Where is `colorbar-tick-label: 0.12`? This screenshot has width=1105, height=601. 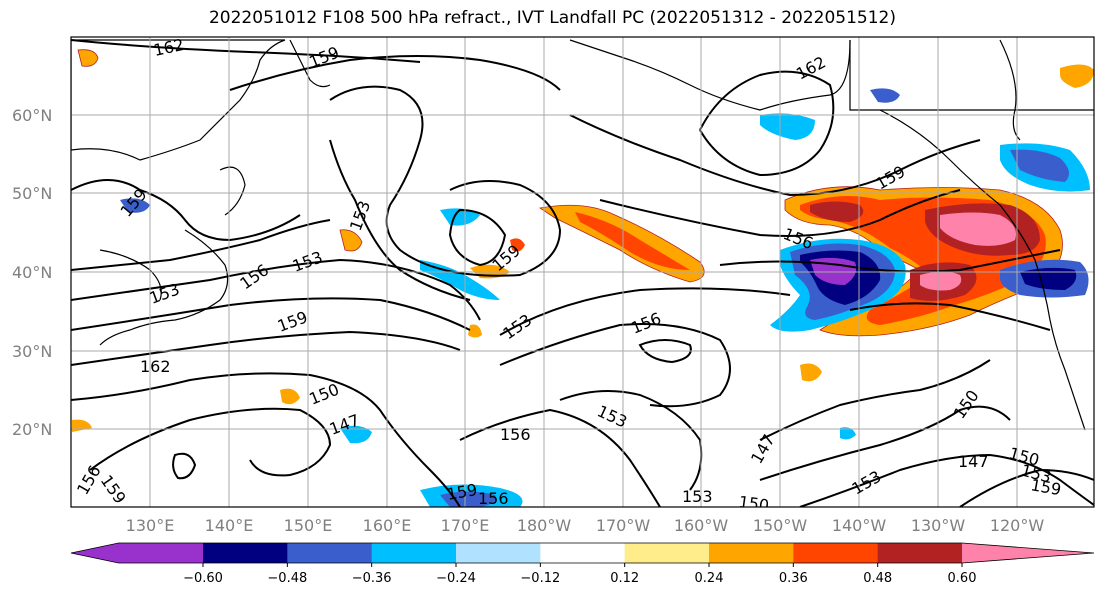
colorbar-tick-label: 0.12 is located at coordinates (624, 578).